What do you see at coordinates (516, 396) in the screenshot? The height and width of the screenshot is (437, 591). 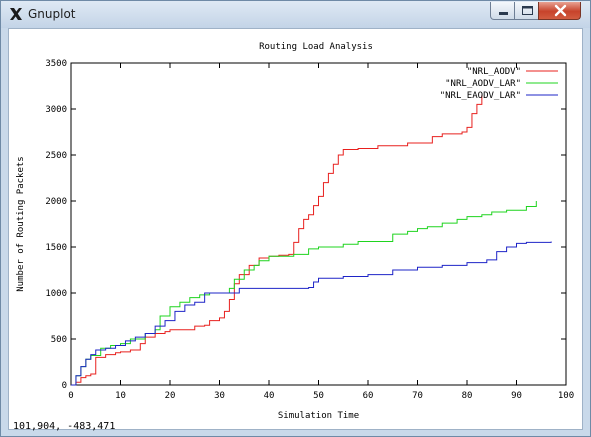 I see `x-tick-label: 90` at bounding box center [516, 396].